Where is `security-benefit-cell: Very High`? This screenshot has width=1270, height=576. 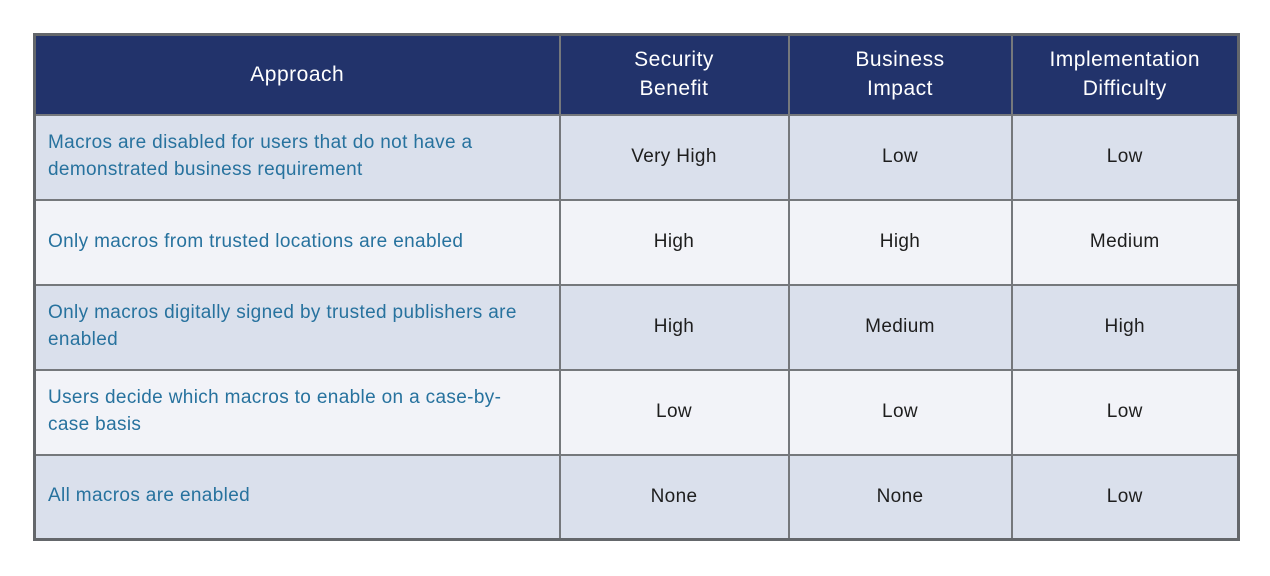
security-benefit-cell: Very High is located at coordinates (674, 157).